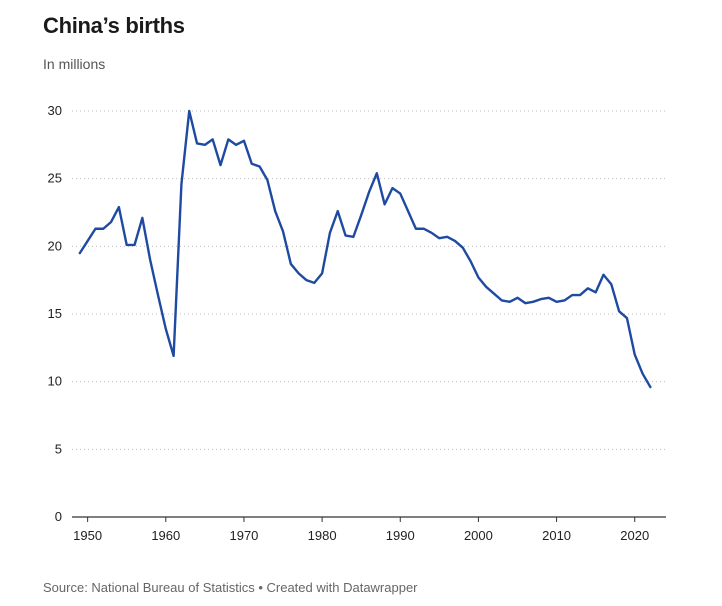  I want to click on y-tick-label: 10, so click(55, 381).